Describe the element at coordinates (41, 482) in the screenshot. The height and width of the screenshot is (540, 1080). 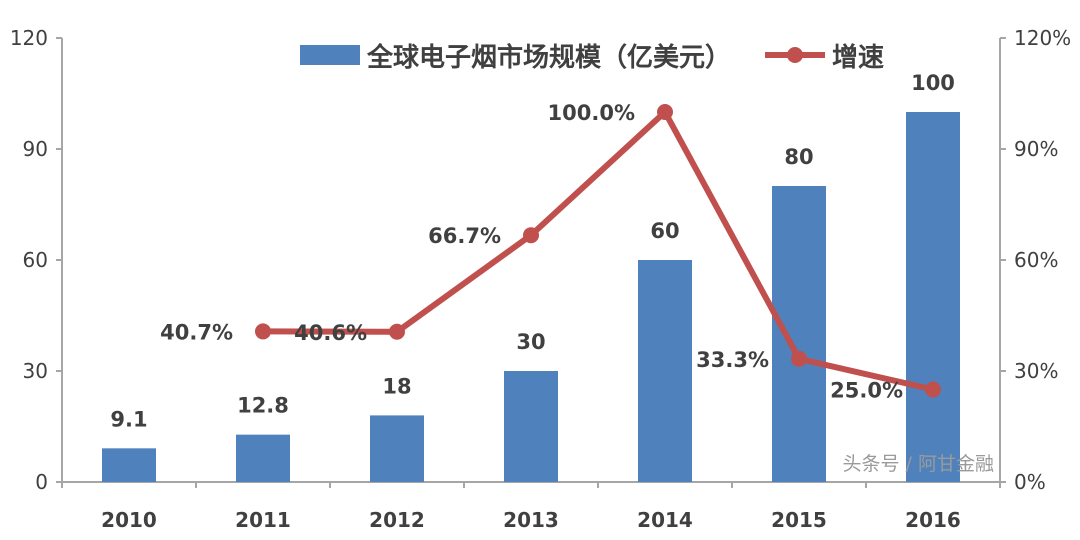
I see `left-tick-label: 0` at that location.